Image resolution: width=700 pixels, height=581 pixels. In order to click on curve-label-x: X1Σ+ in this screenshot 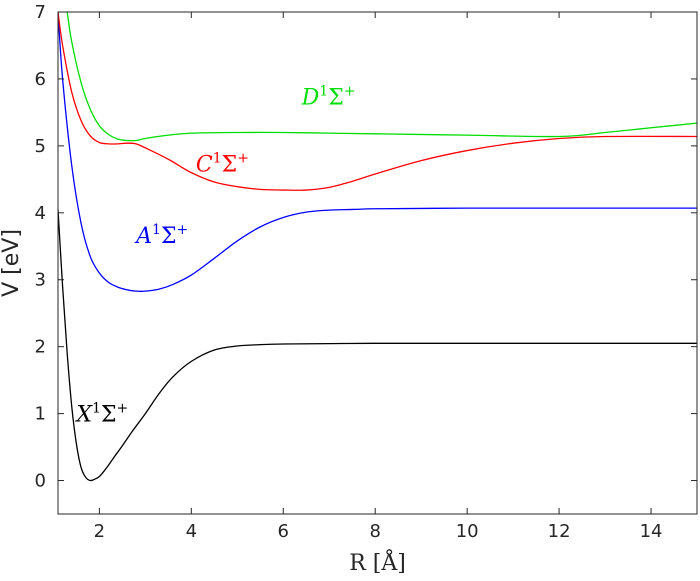, I will do `click(101, 414)`.